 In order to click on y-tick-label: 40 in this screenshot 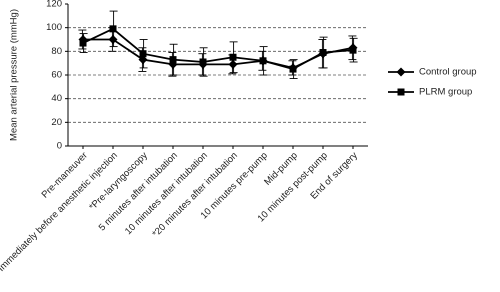, I will do `click(56, 98)`.